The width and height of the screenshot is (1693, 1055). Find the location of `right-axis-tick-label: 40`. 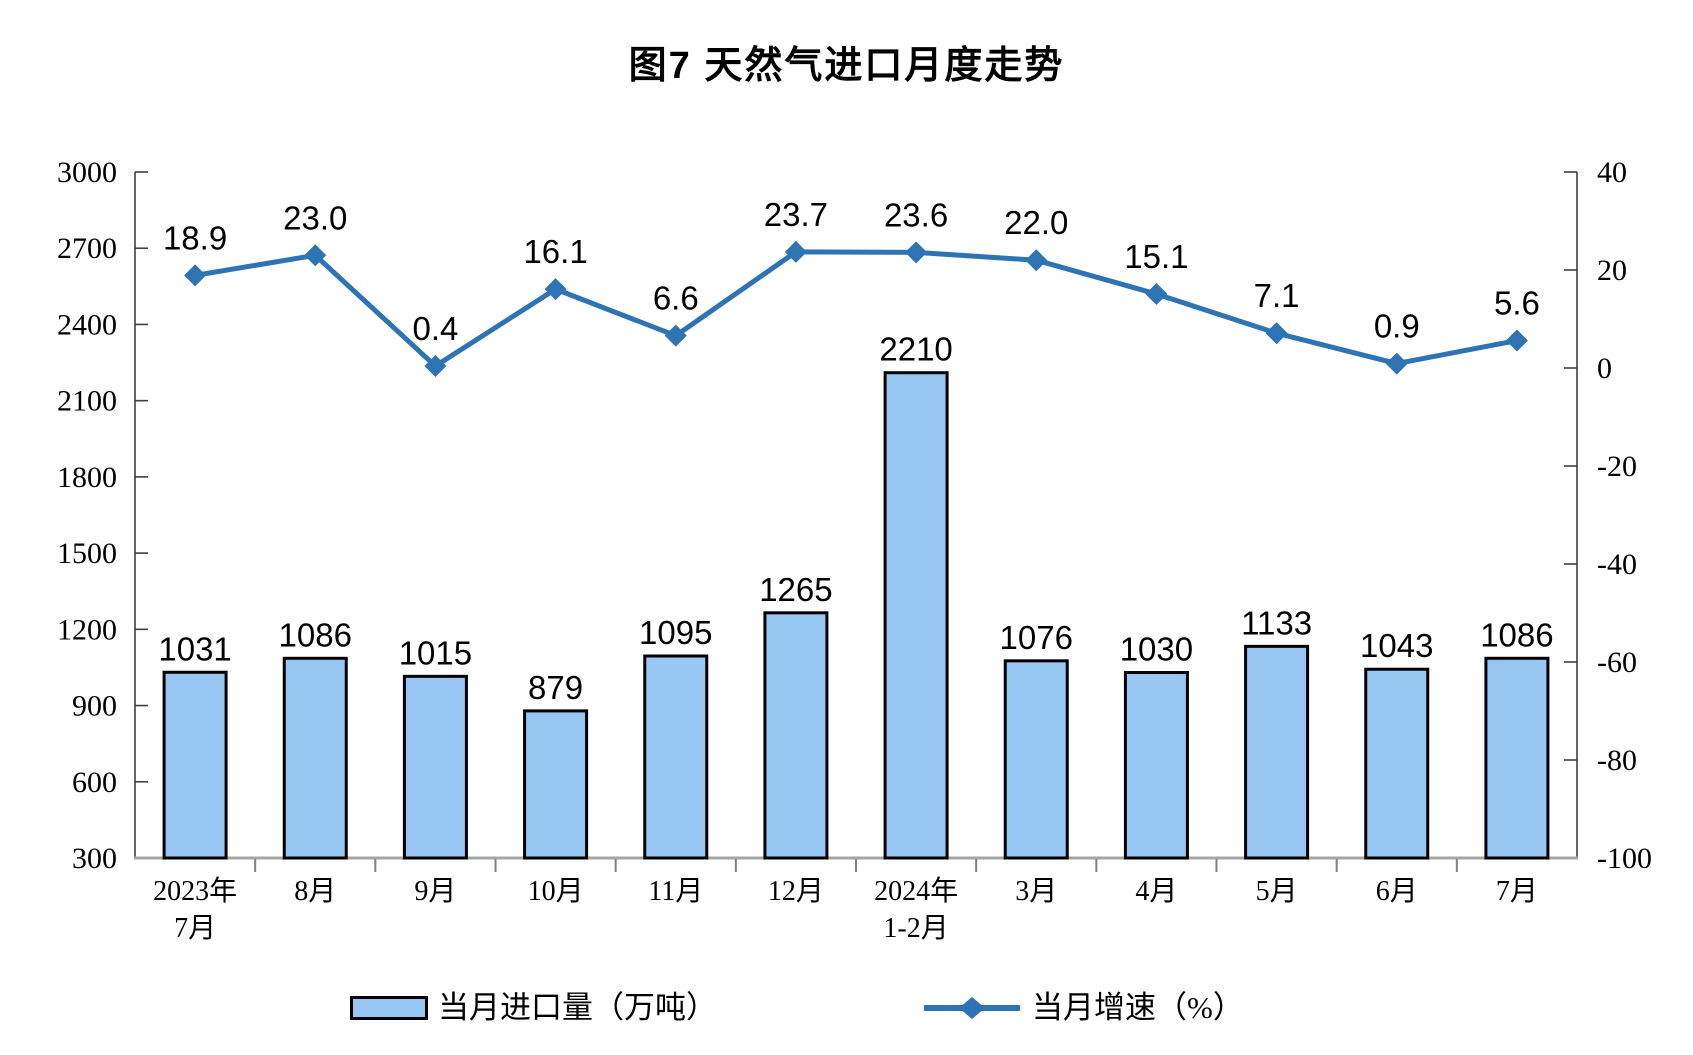

right-axis-tick-label: 40 is located at coordinates (1612, 172).